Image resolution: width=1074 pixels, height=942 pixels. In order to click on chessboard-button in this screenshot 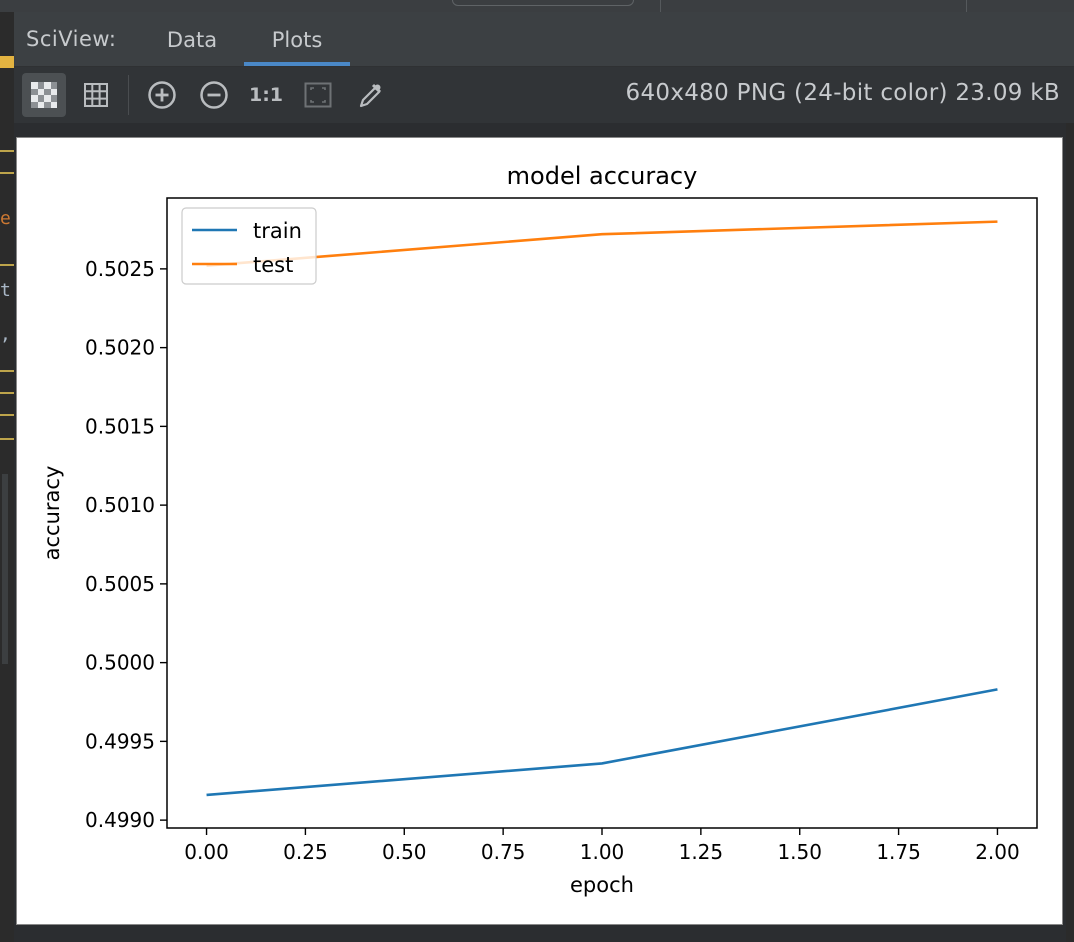, I will do `click(44, 95)`.